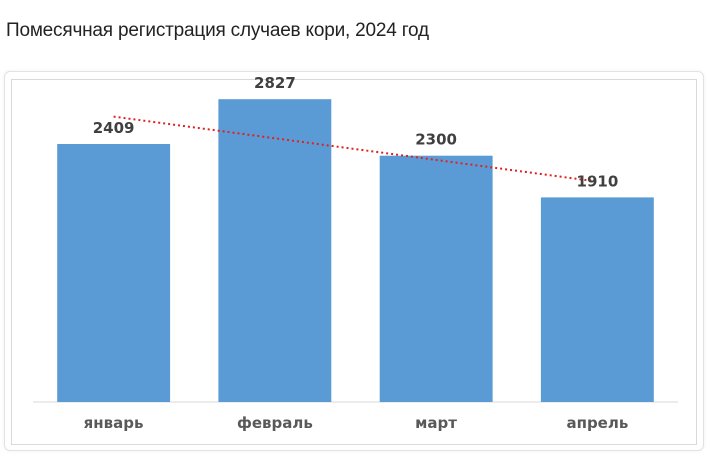 This screenshot has height=458, width=709. I want to click on bar-февраль, so click(275, 250).